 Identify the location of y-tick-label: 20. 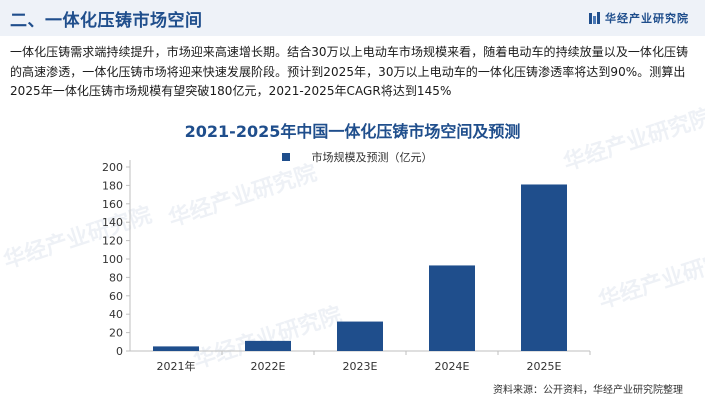
(116, 333).